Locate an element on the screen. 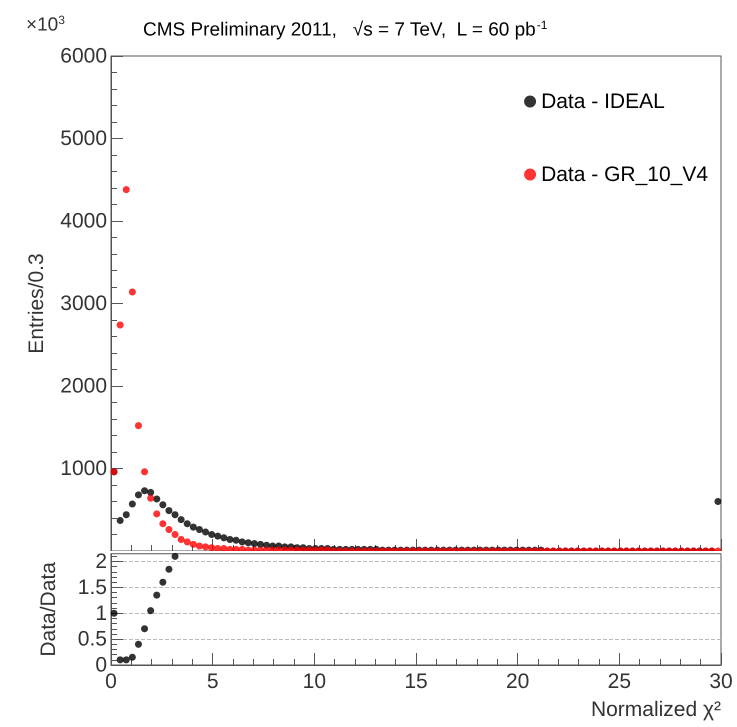 Image resolution: width=737 pixels, height=727 pixels. y-tick-label: 0 is located at coordinates (101, 665).